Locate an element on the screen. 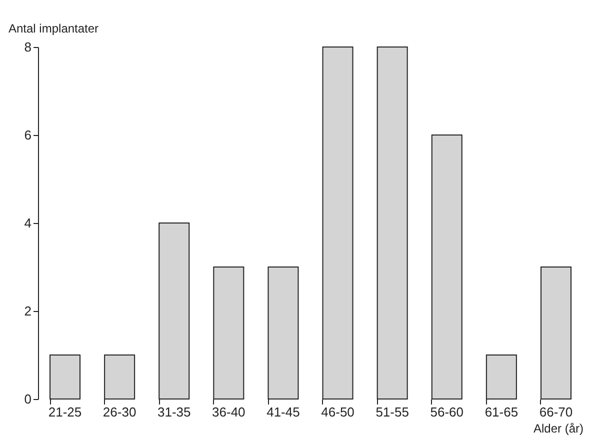 This screenshot has width=603, height=443. x-tick-label: 31-35 is located at coordinates (174, 412).